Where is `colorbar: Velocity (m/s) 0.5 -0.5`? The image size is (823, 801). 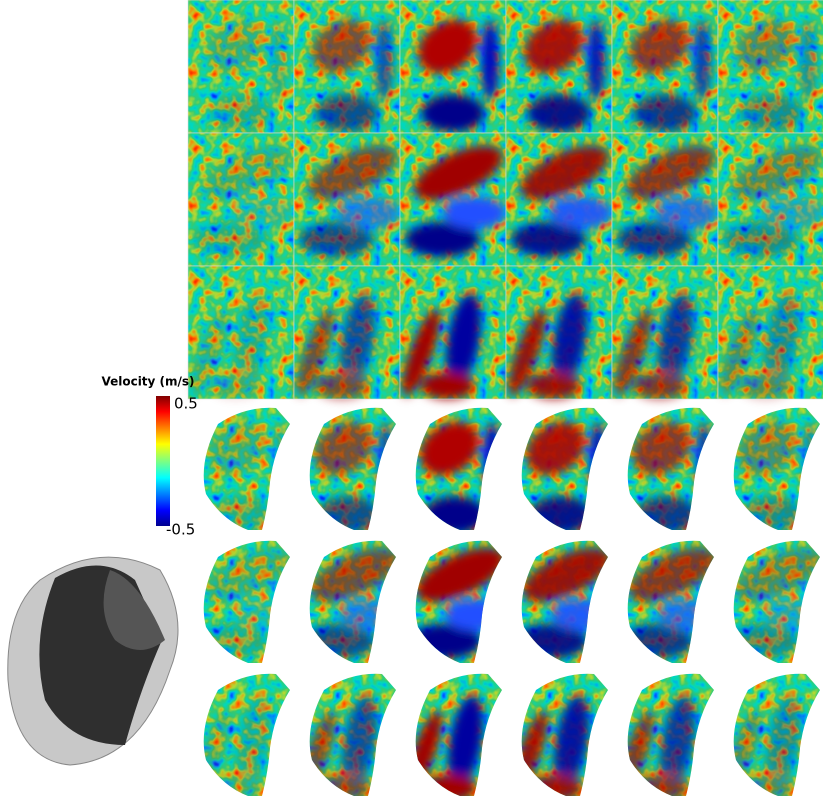
colorbar: Velocity (m/s) 0.5 -0.5 is located at coordinates (149, 457).